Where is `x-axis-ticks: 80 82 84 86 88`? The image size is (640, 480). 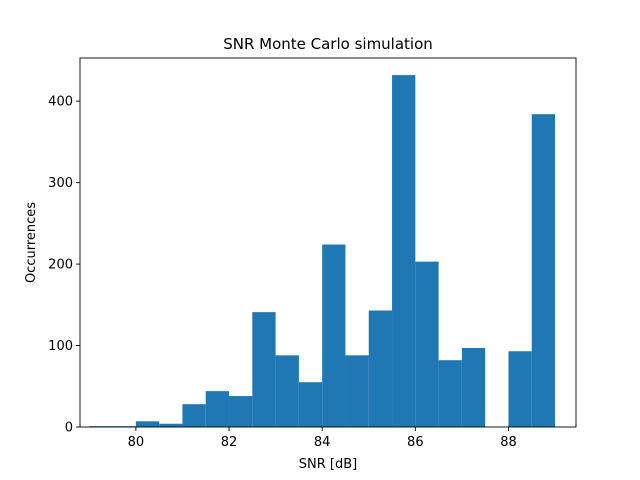 x-axis-ticks: 80 82 84 86 88 is located at coordinates (322, 438).